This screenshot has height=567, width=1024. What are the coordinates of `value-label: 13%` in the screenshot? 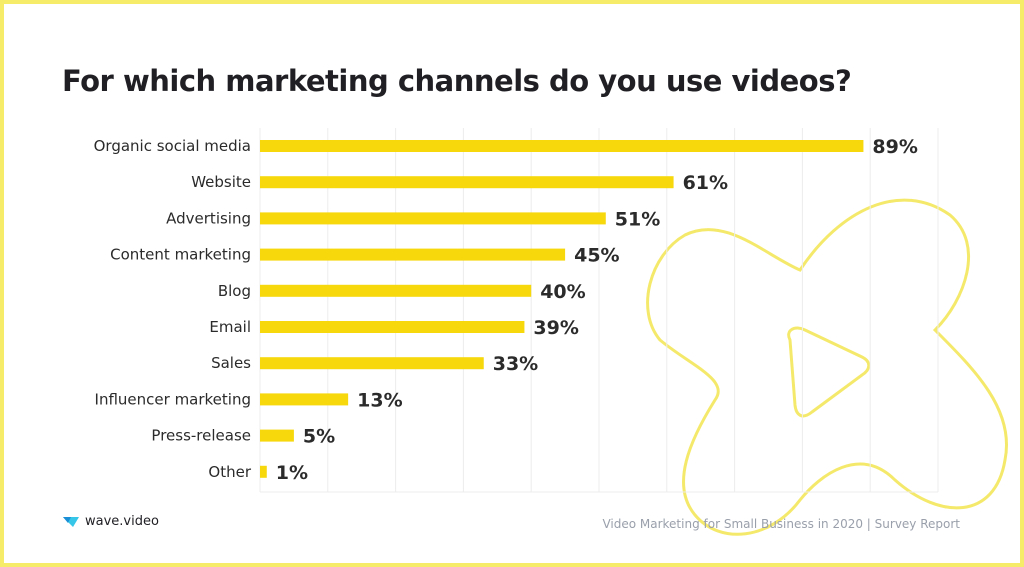 It's located at (379, 400).